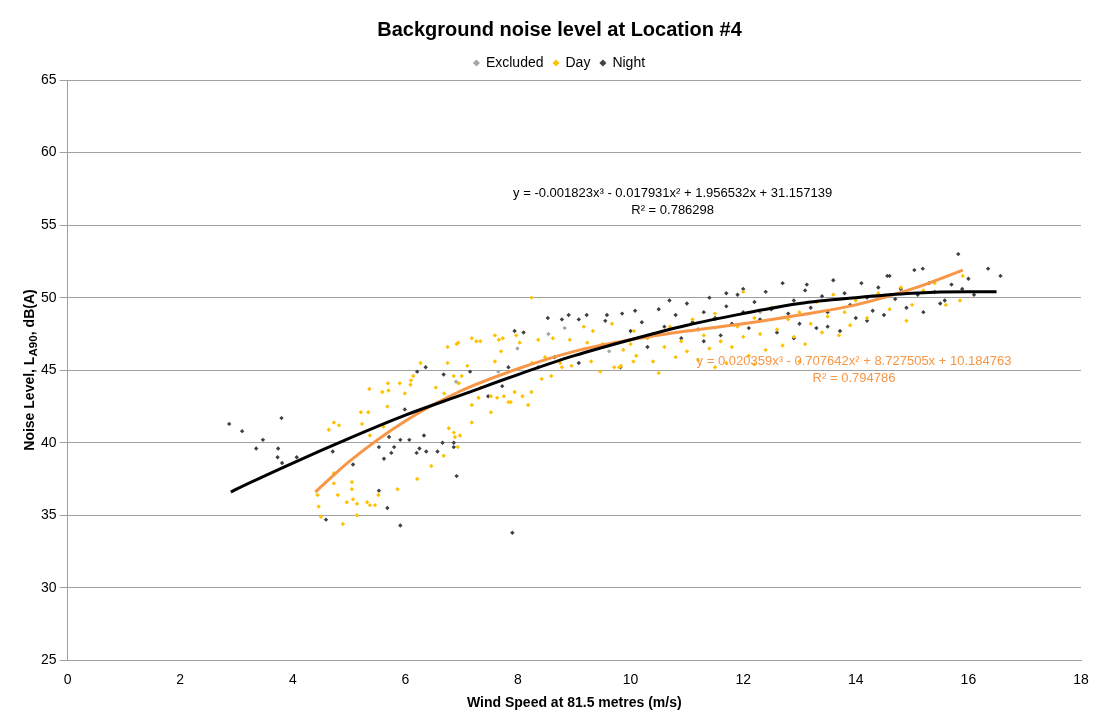  Describe the element at coordinates (630, 678) in the screenshot. I see `x-tick-label: 10` at that location.